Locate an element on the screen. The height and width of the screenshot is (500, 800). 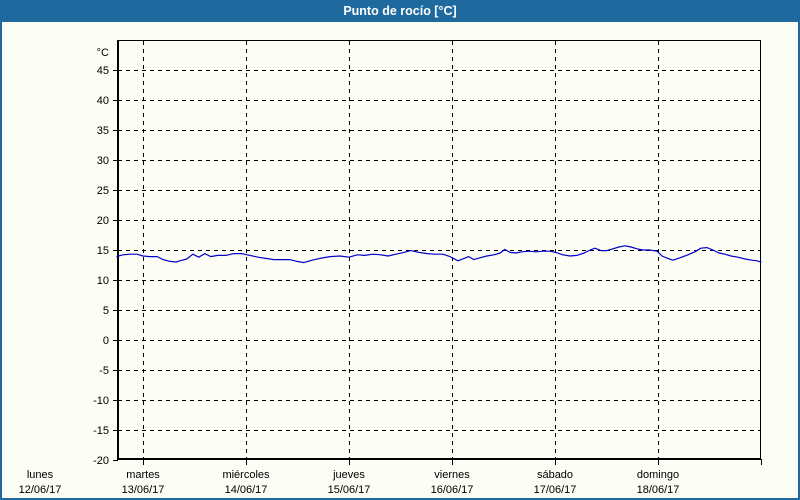
y-axis-label: 35 is located at coordinates (103, 131).